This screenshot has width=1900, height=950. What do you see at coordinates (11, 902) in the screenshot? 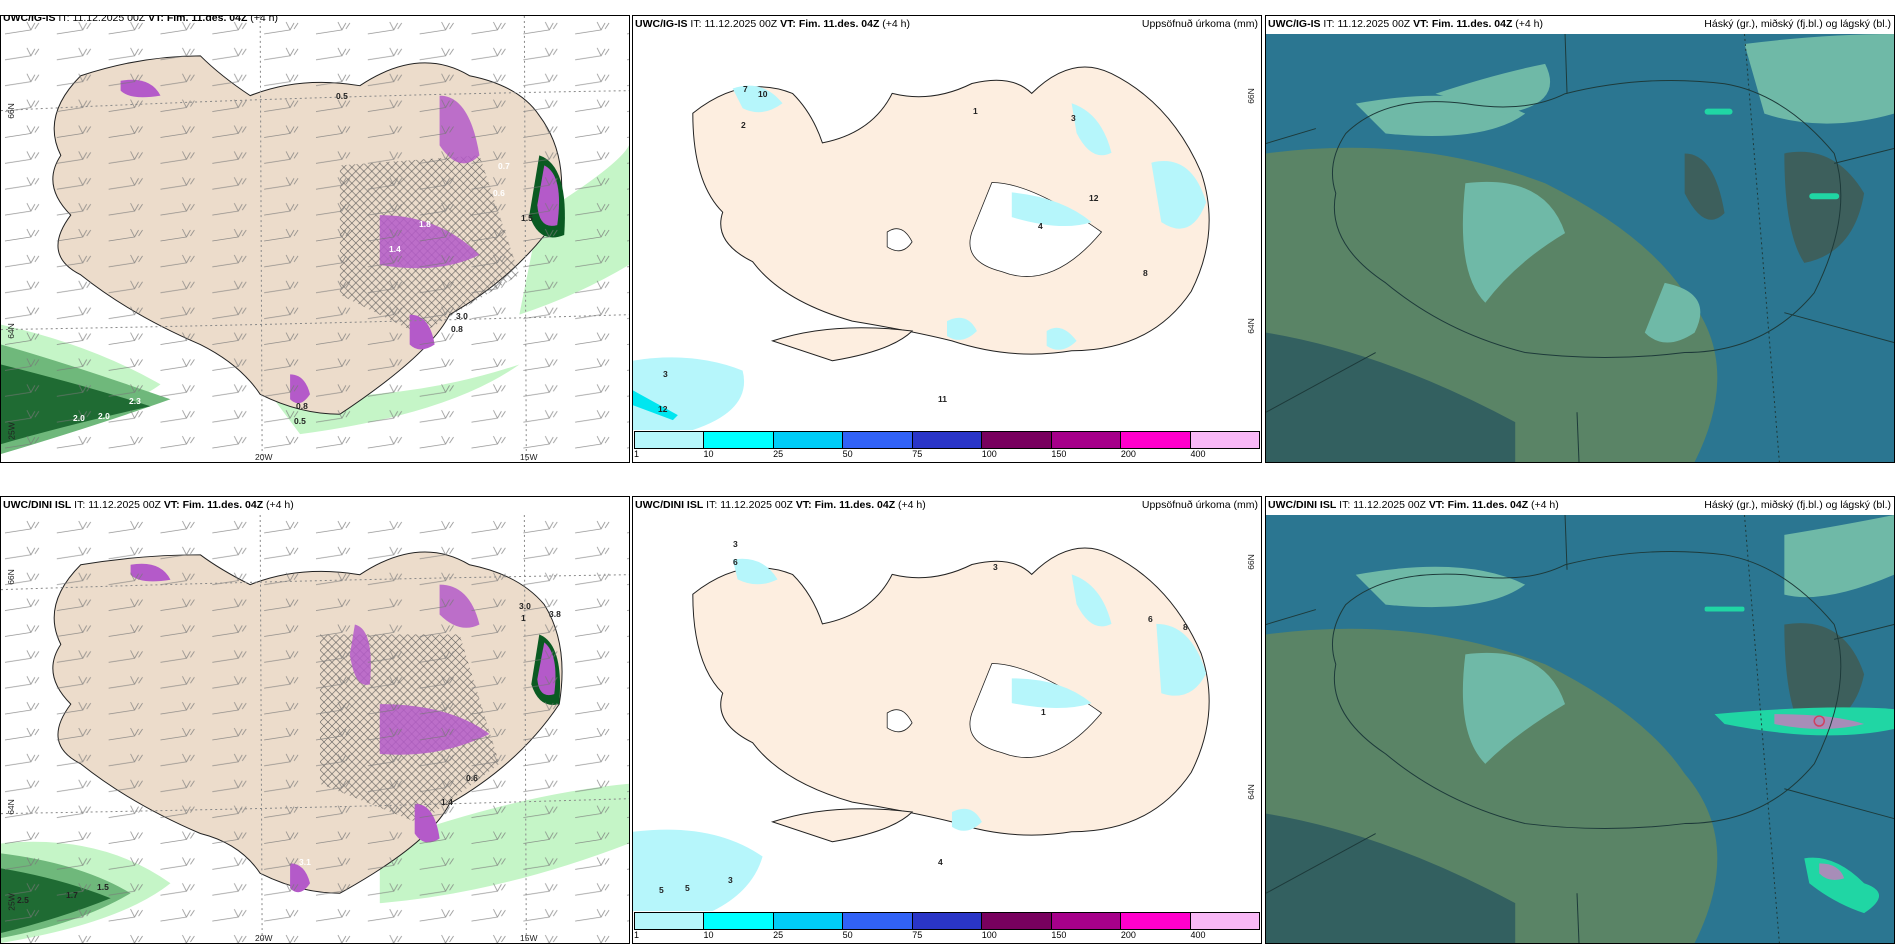
I see `lat-label-25w: 25W` at bounding box center [11, 902].